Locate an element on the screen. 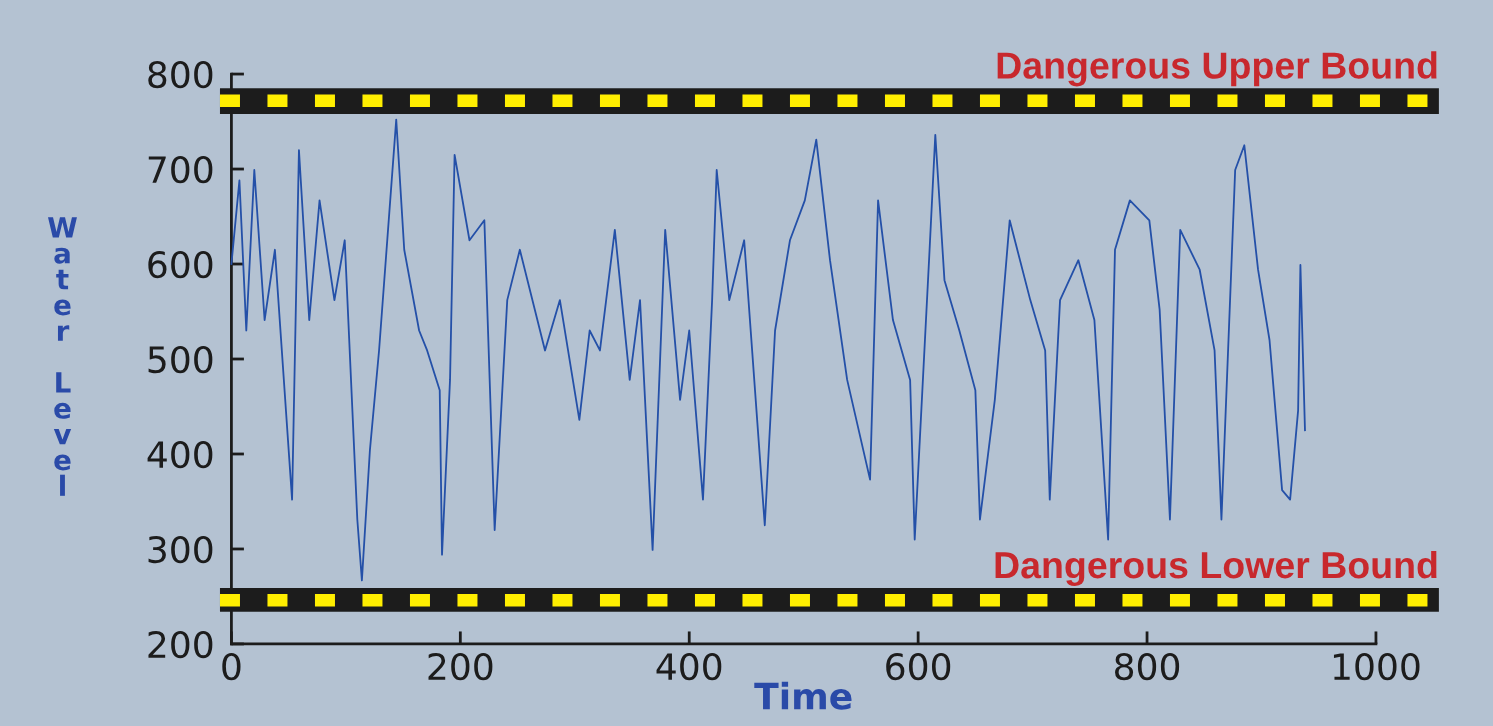 The image size is (1493, 726). ref-line-label: Dangerous Lower Bound is located at coordinates (1216, 568).